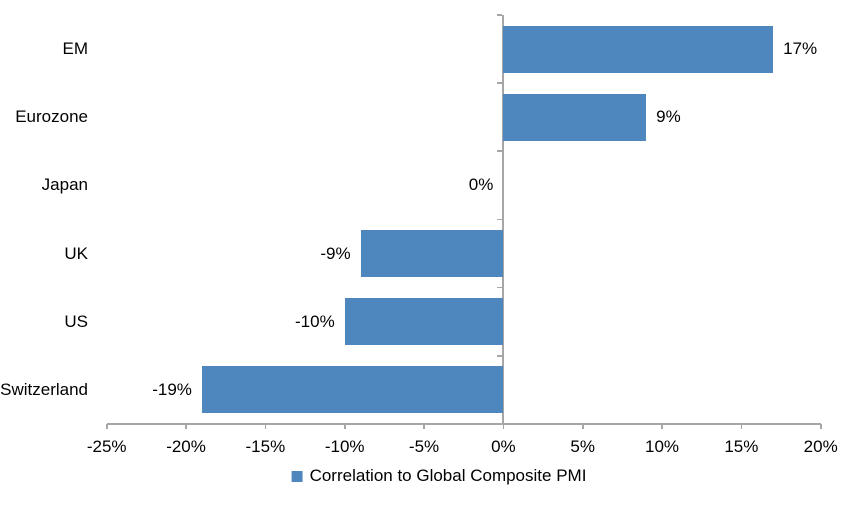  What do you see at coordinates (481, 185) in the screenshot?
I see `value-label: 0%` at bounding box center [481, 185].